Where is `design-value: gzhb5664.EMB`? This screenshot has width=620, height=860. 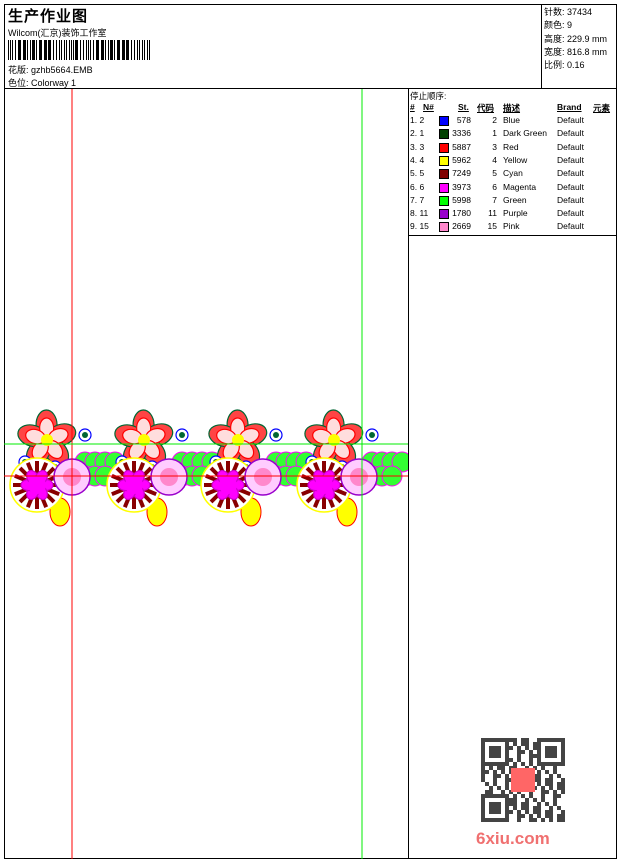
design-value: gzhb5664.EMB is located at coordinates (62, 70).